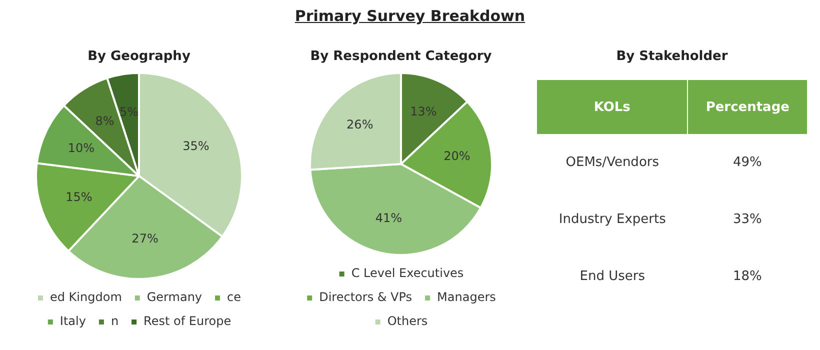 The image size is (820, 350). What do you see at coordinates (139, 57) in the screenshot?
I see `chart-title: By Geography` at bounding box center [139, 57].